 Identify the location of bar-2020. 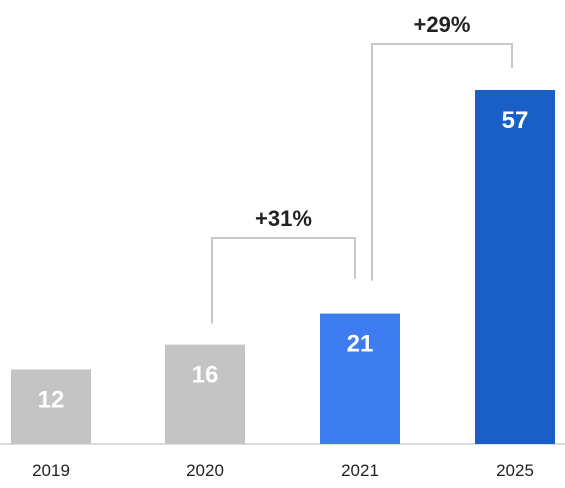
(205, 394).